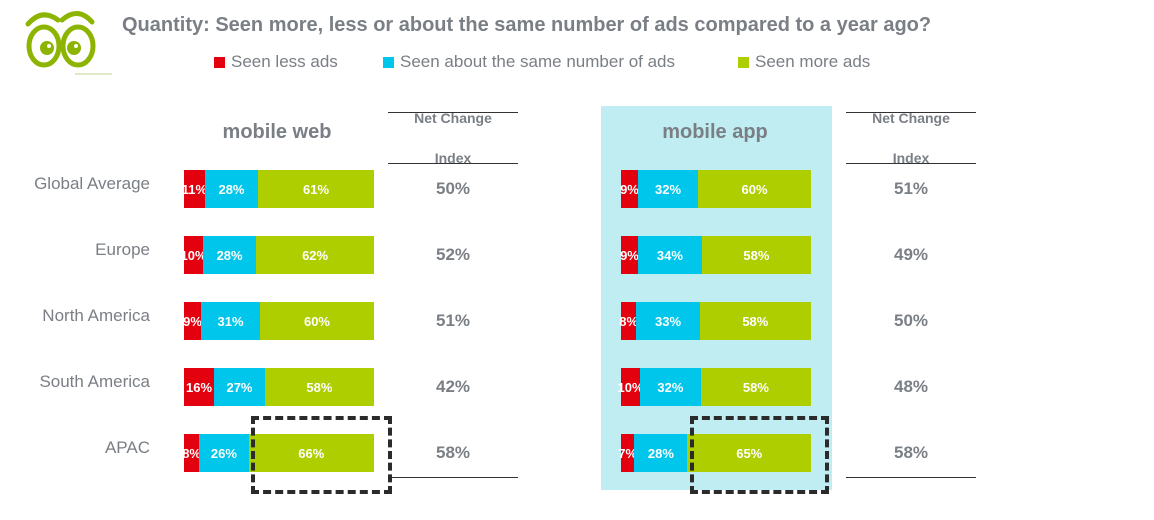  I want to click on row-label-north-america: North America, so click(96, 315).